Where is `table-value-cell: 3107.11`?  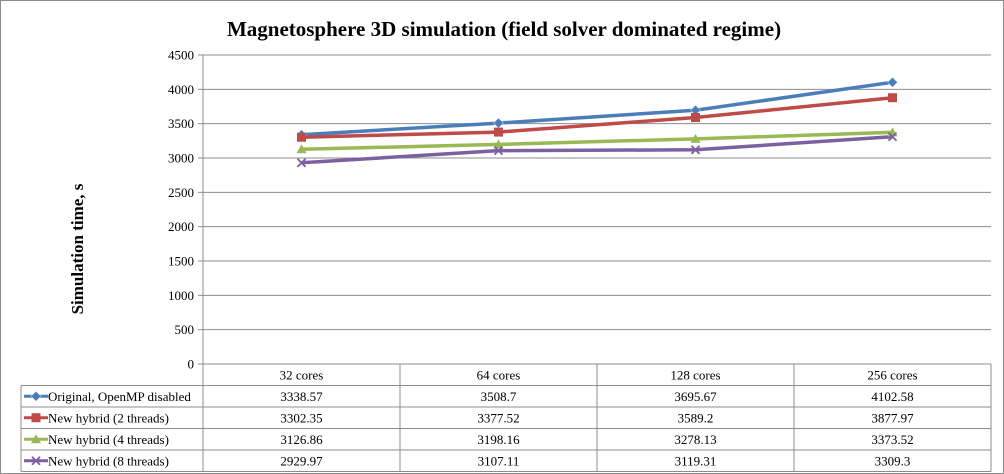 table-value-cell: 3107.11 is located at coordinates (499, 460).